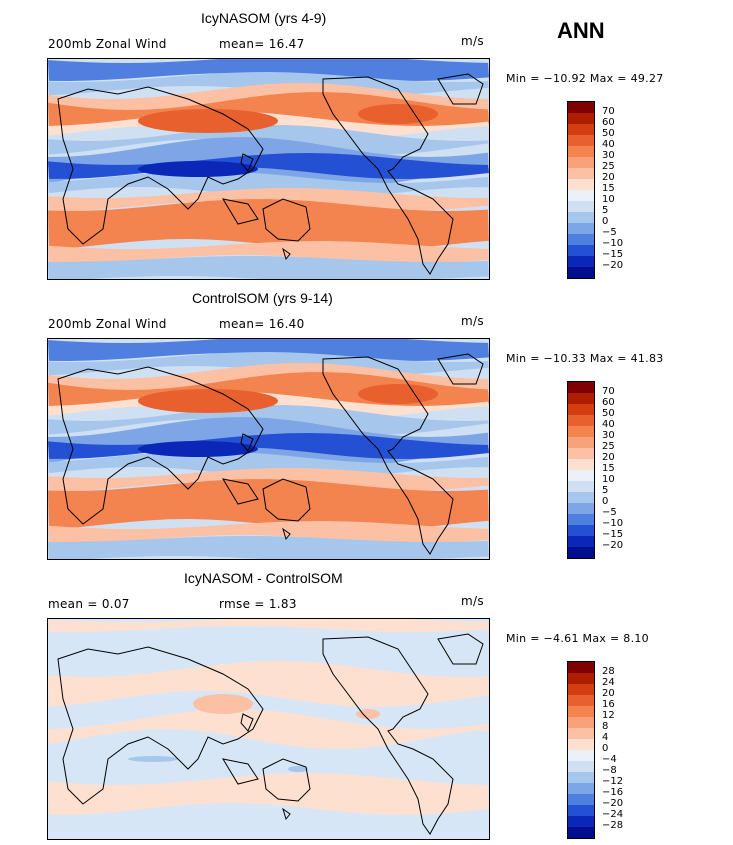  I want to click on colorbar-tick-label: −15, so click(613, 254).